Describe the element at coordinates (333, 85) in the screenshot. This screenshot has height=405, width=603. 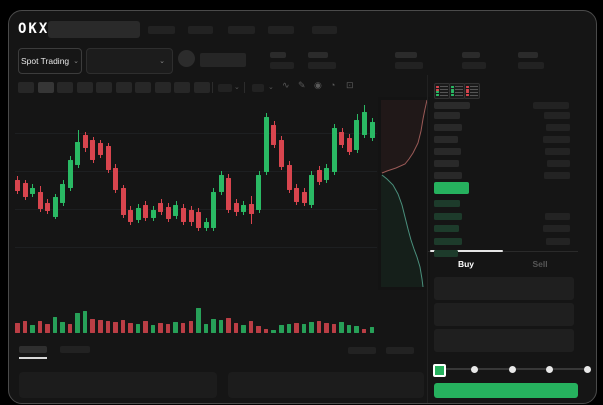
I see `settings-icon: ◔` at that location.